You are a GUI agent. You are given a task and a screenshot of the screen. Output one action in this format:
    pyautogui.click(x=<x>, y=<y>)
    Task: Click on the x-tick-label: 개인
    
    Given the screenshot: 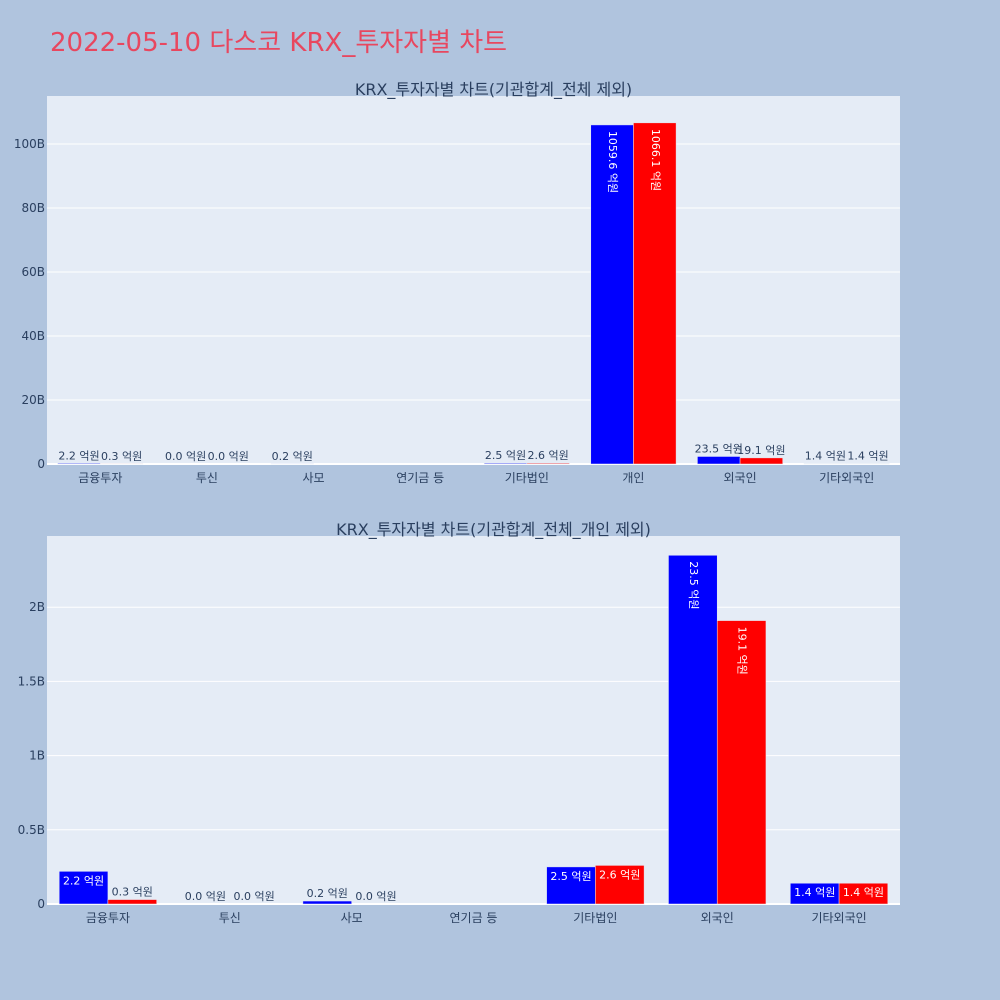 What is the action you would take?
    pyautogui.click(x=633, y=478)
    